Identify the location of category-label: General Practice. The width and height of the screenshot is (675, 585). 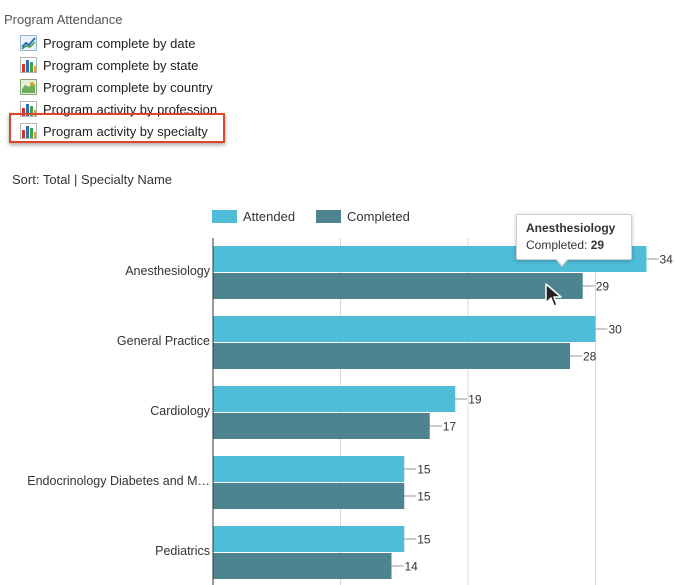
(163, 341).